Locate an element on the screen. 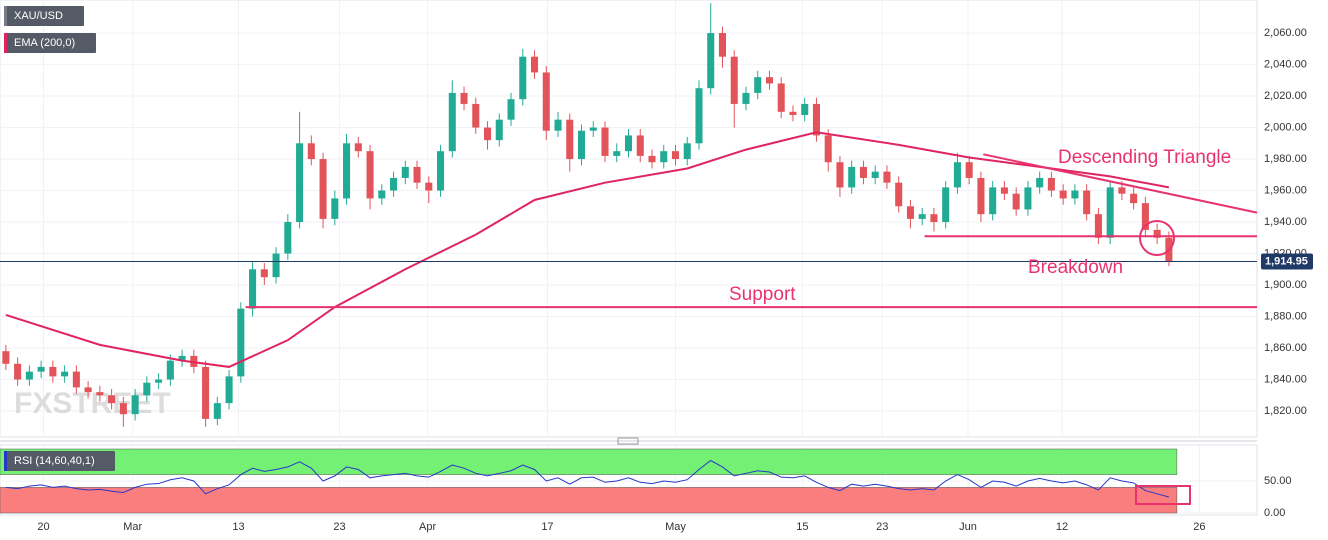 The image size is (1328, 540). y-tick-label: 1,880.00 is located at coordinates (1285, 316).